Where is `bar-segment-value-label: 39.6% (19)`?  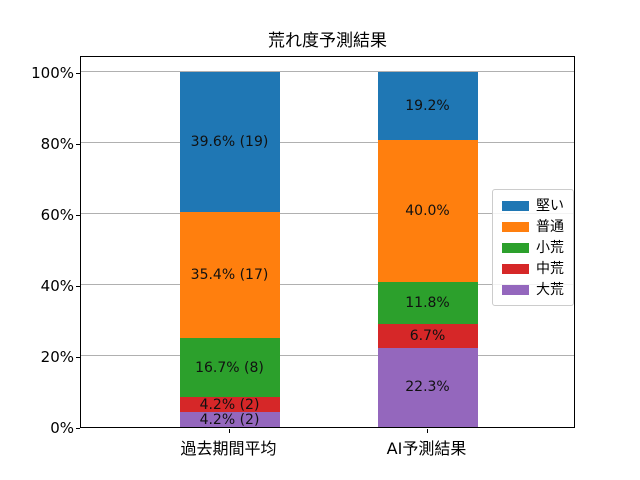
bar-segment-value-label: 39.6% (19) is located at coordinates (229, 141).